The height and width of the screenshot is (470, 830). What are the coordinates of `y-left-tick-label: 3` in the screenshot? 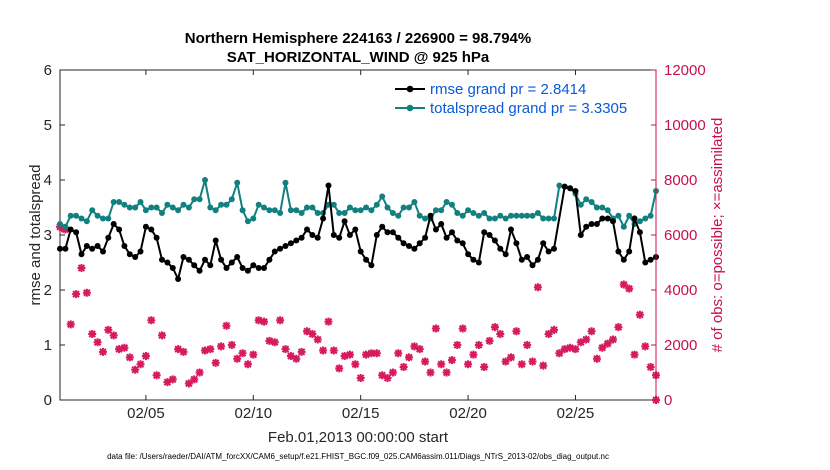 It's located at (48, 235).